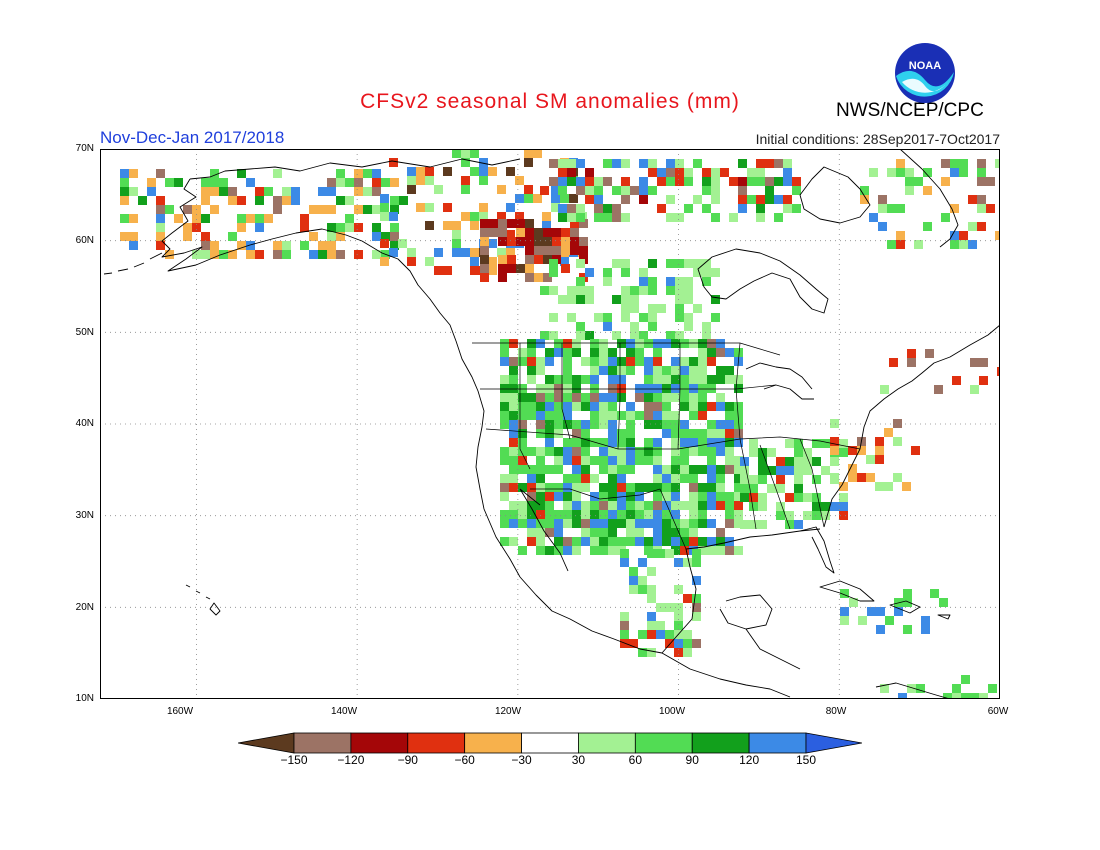  What do you see at coordinates (464, 760) in the screenshot?
I see `colorbar-tick-label: −60` at bounding box center [464, 760].